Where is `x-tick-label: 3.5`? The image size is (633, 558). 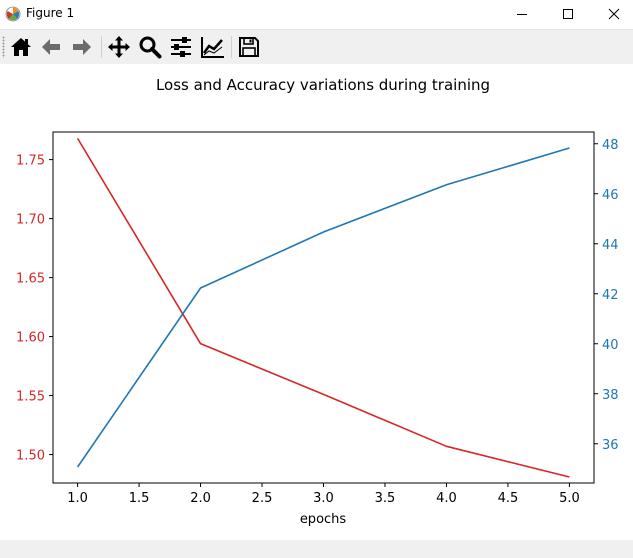
x-tick-label: 3.5 is located at coordinates (385, 498).